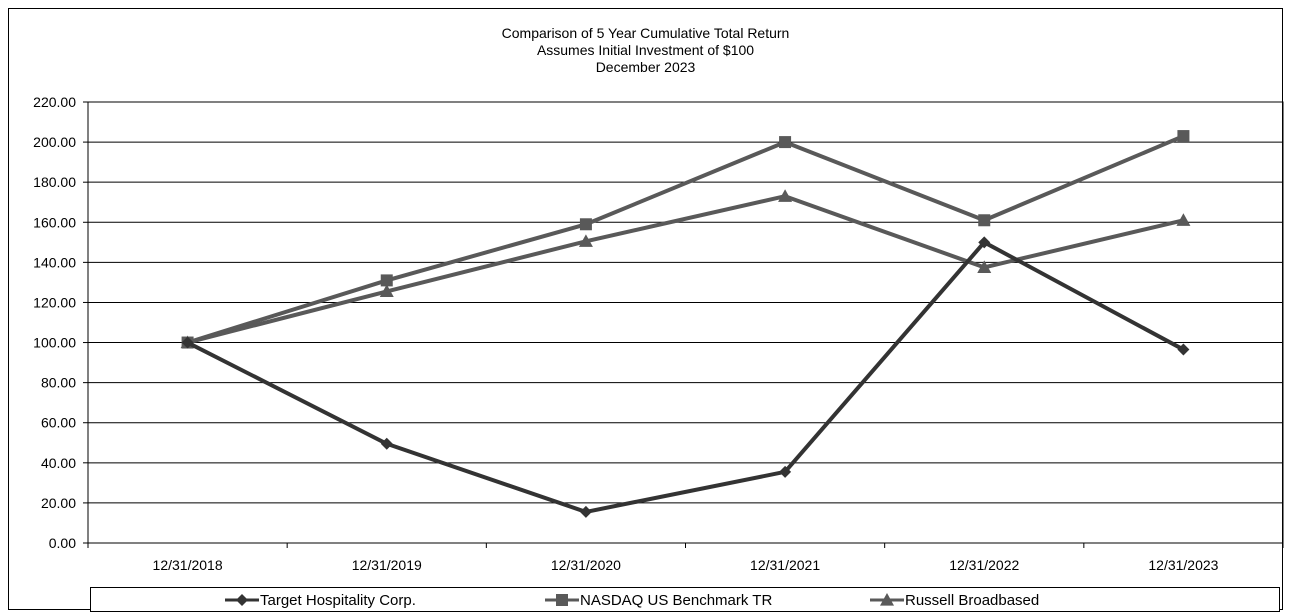 Image resolution: width=1291 pixels, height=616 pixels. What do you see at coordinates (984, 565) in the screenshot?
I see `x-tick-label: 12/31/2022` at bounding box center [984, 565].